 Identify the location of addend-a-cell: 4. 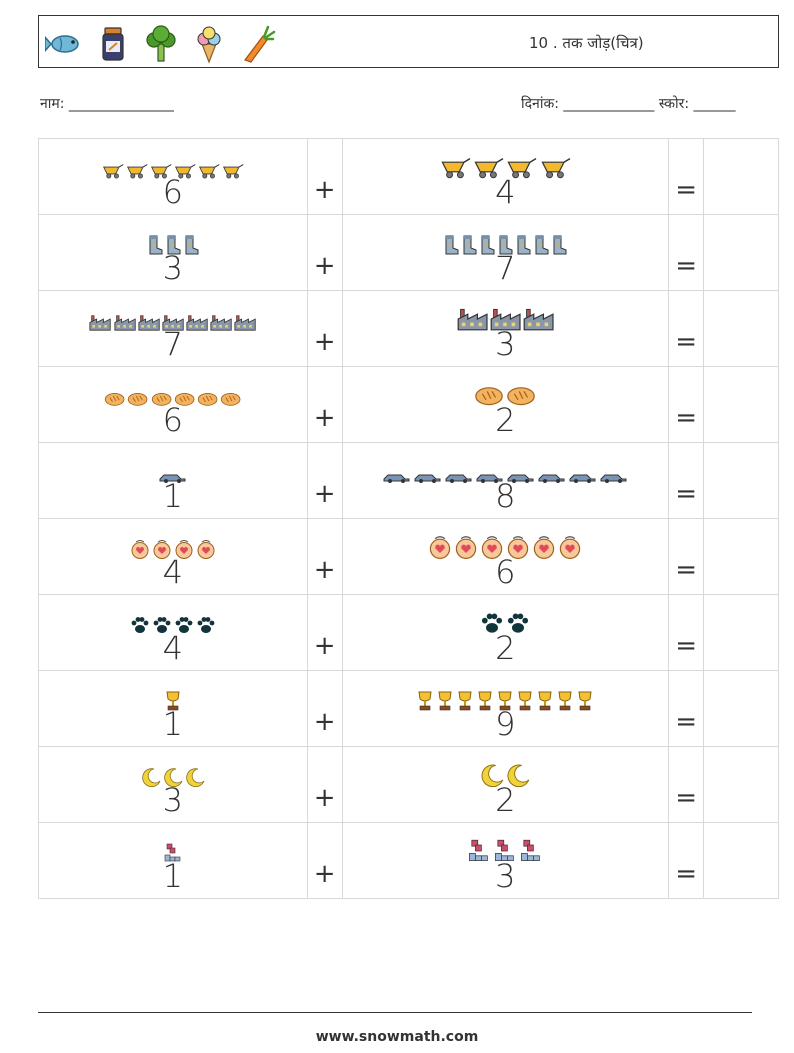
(173, 632).